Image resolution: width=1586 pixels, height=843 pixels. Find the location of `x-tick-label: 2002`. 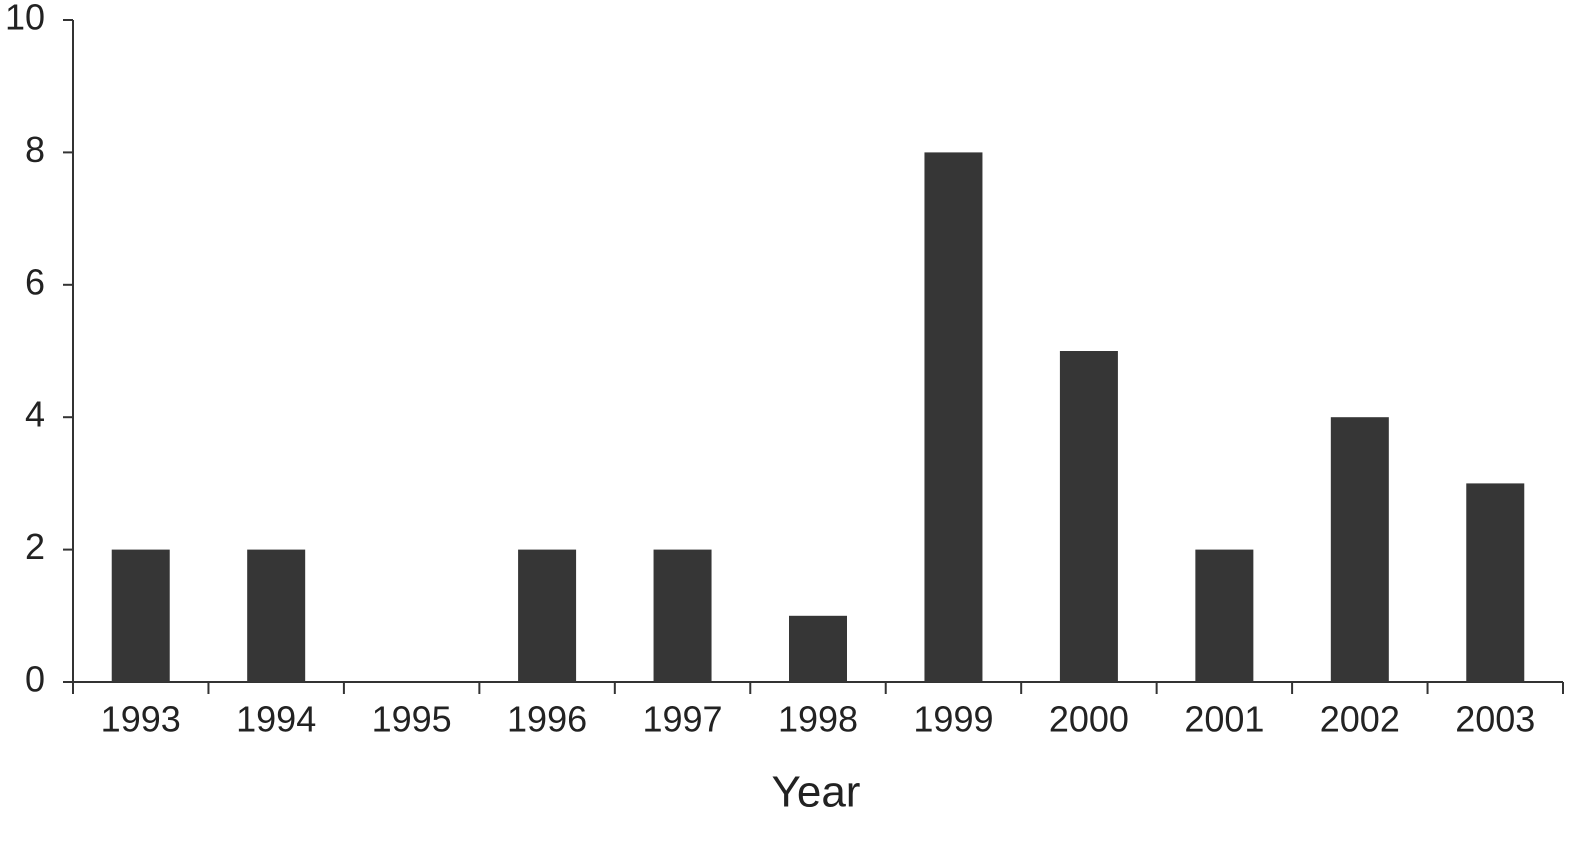

x-tick-label: 2002 is located at coordinates (1360, 719).